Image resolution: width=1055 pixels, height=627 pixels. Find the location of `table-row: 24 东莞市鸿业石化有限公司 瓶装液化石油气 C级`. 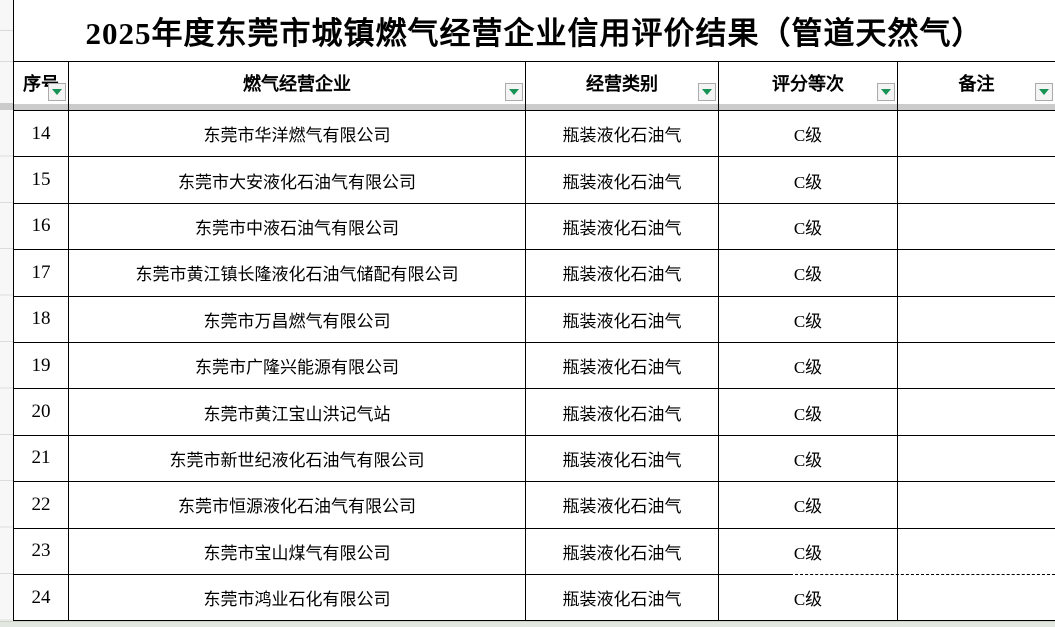

table-row: 24 东莞市鸿业石化有限公司 瓶装液化石油气 C级 is located at coordinates (534, 597).